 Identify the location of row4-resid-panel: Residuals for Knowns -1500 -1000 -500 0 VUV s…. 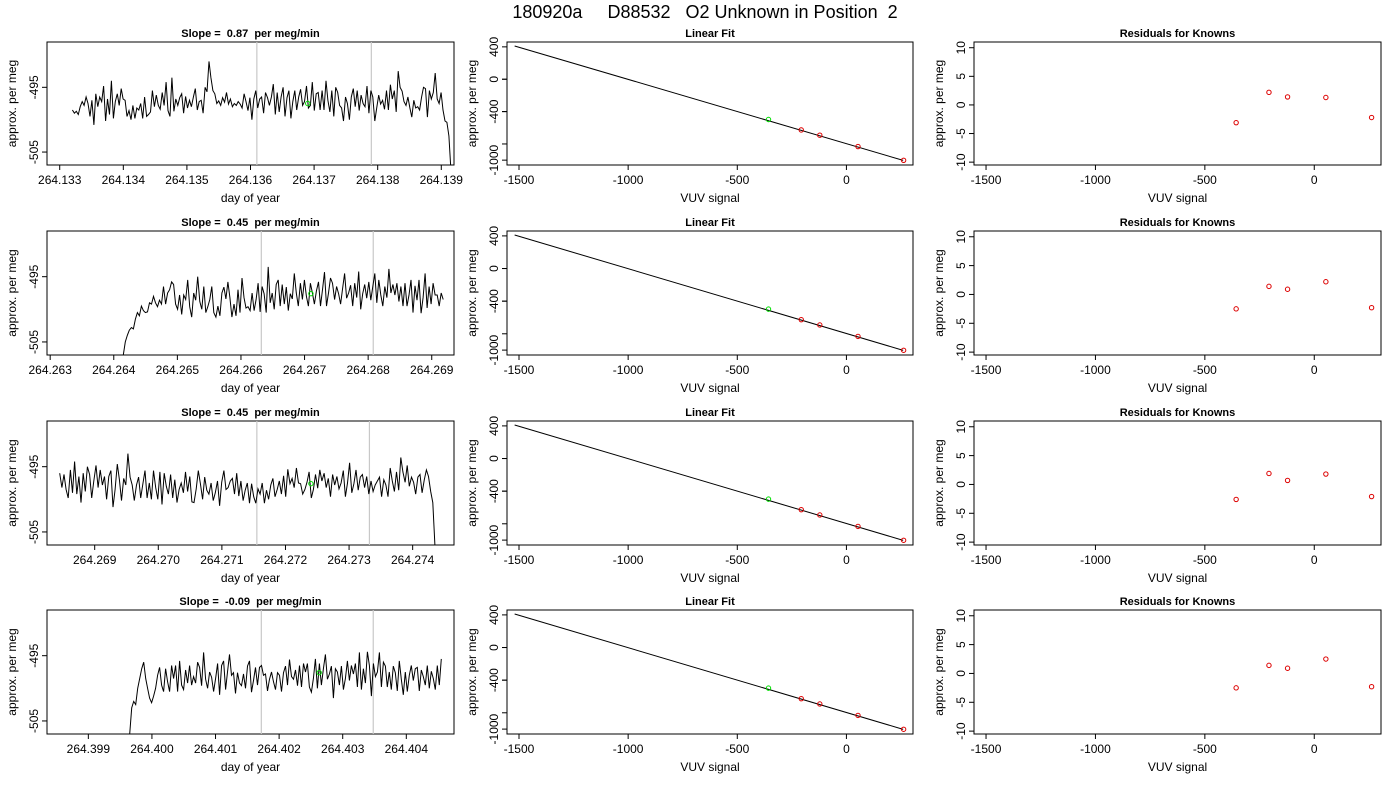
(1157, 685).